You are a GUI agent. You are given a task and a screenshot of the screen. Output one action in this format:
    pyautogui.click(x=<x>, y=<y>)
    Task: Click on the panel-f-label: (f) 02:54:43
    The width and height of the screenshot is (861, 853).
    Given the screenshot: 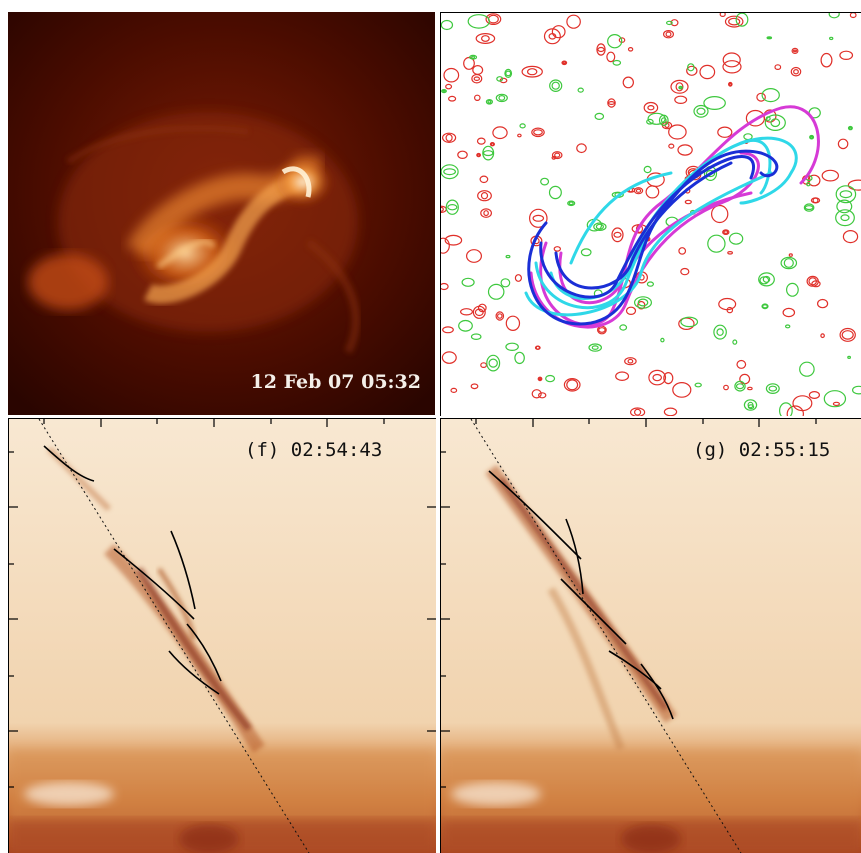 What is the action you would take?
    pyautogui.click(x=314, y=450)
    